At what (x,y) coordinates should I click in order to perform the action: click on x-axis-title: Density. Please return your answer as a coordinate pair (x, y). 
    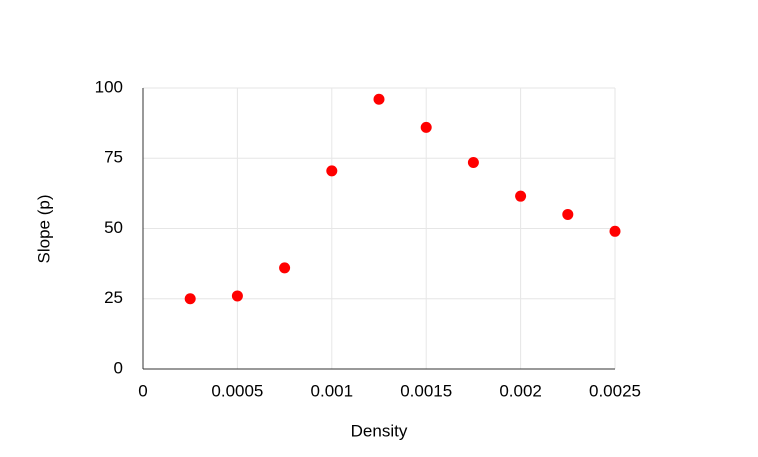
    Looking at the image, I should click on (379, 430).